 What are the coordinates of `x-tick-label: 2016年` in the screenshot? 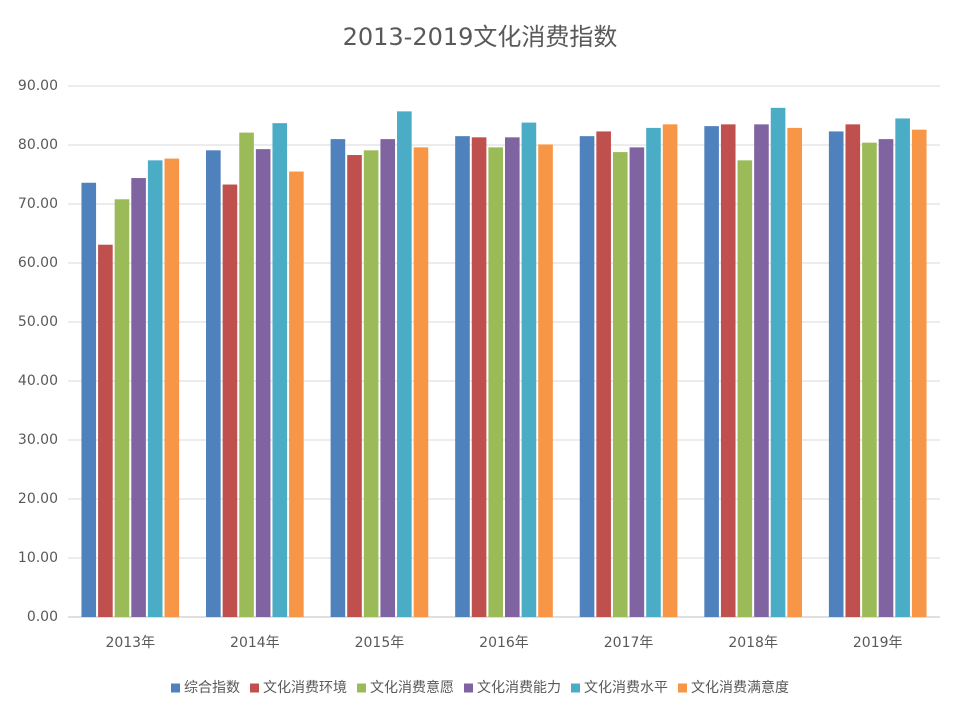 It's located at (504, 643).